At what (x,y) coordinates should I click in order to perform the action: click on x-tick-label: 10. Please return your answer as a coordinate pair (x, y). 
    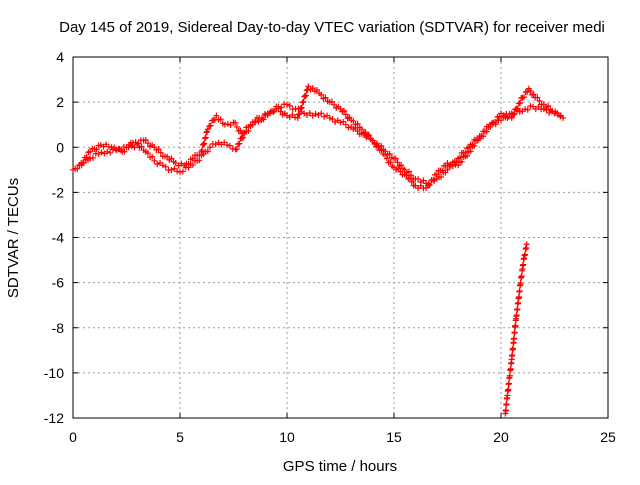
    Looking at the image, I should click on (287, 437).